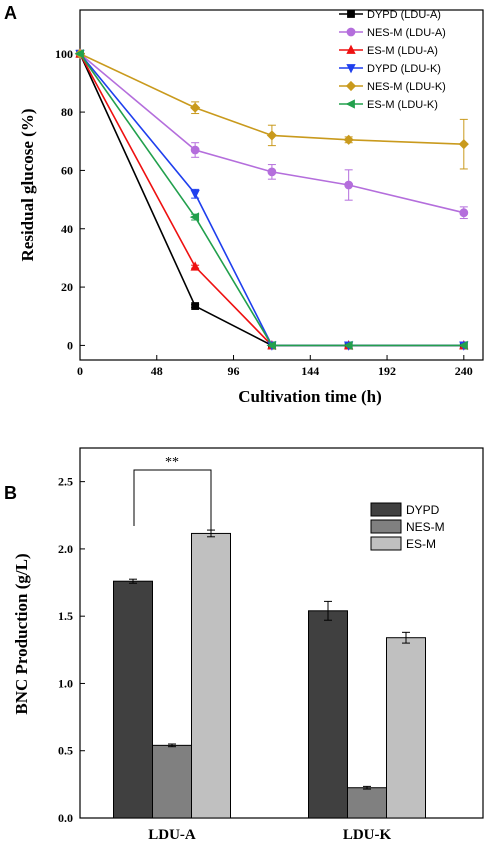  I want to click on y-tick-label: 20, so click(67, 287).